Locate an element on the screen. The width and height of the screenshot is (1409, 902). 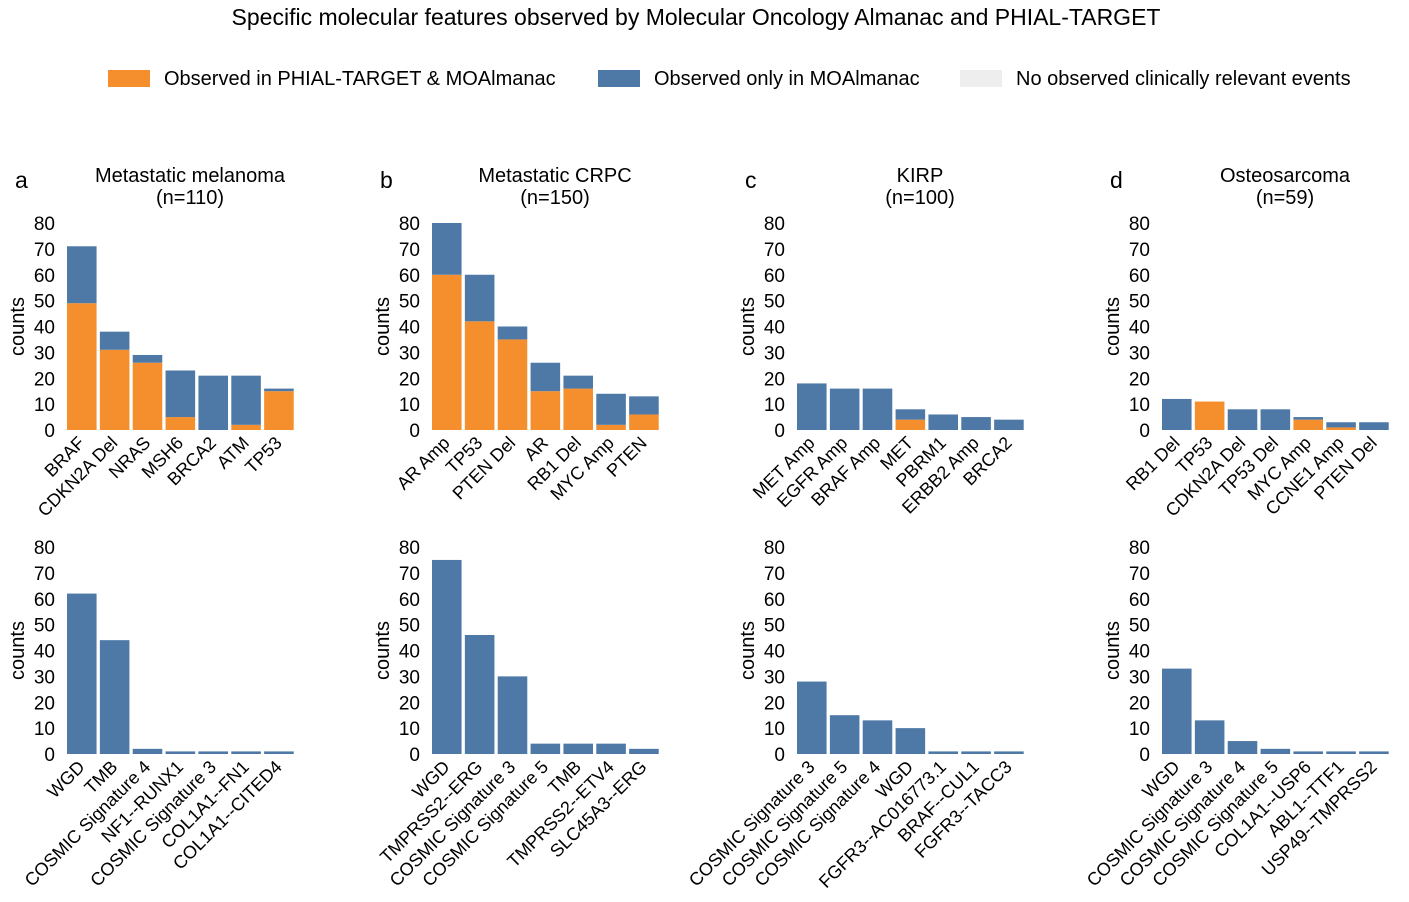
bar-both-msh6 is located at coordinates (180, 423).